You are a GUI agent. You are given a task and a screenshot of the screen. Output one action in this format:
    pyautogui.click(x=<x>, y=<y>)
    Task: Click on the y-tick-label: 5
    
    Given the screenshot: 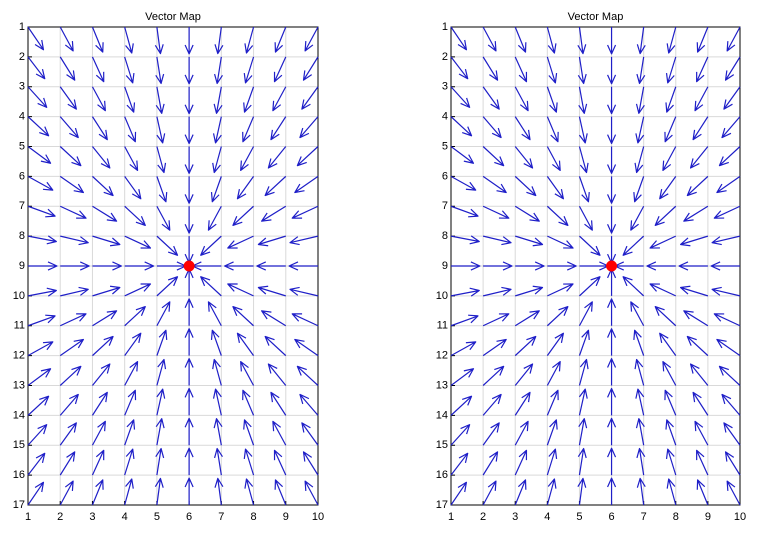 What is the action you would take?
    pyautogui.click(x=445, y=146)
    